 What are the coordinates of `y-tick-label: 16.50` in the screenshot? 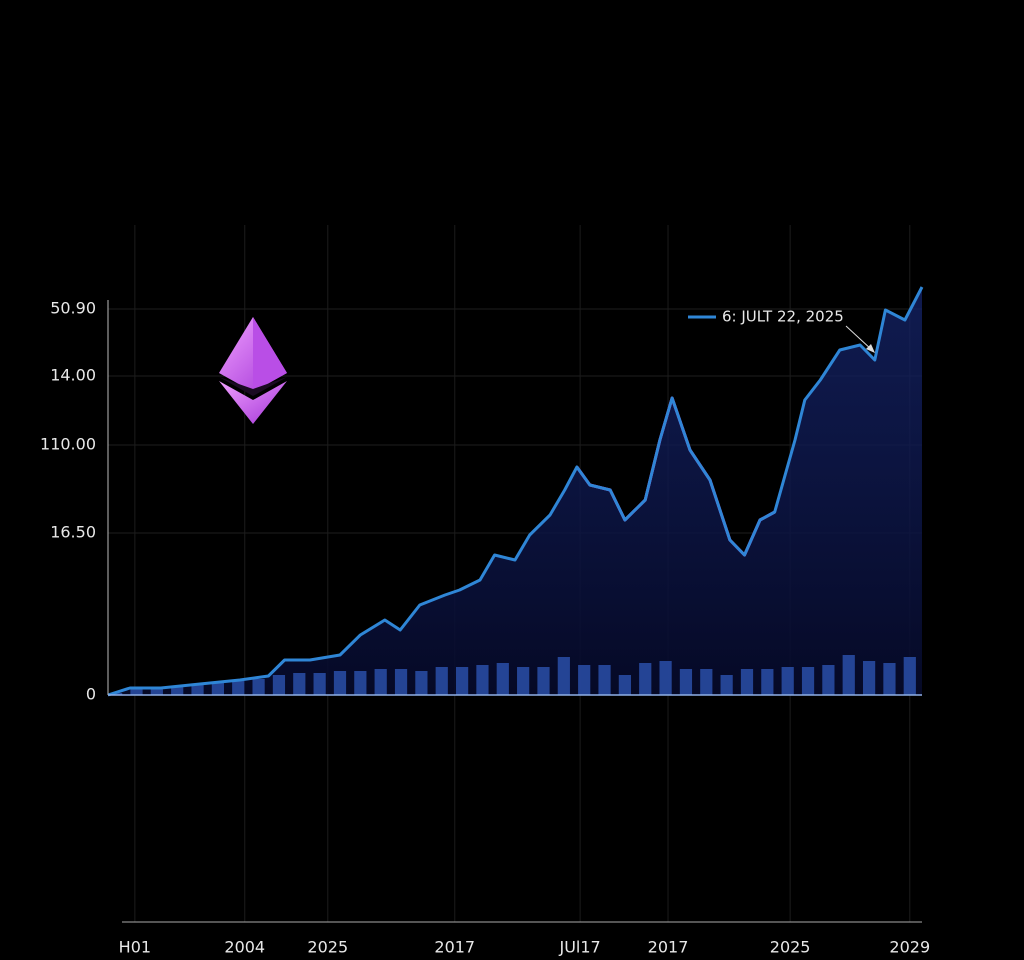 It's located at (73, 532).